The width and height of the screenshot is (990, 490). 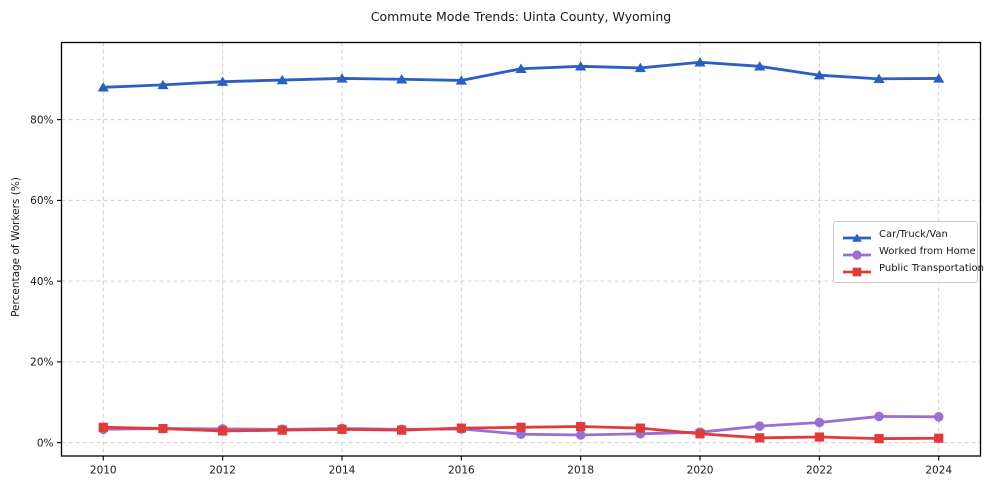 What do you see at coordinates (342, 471) in the screenshot?
I see `x-tick-label: 2014` at bounding box center [342, 471].